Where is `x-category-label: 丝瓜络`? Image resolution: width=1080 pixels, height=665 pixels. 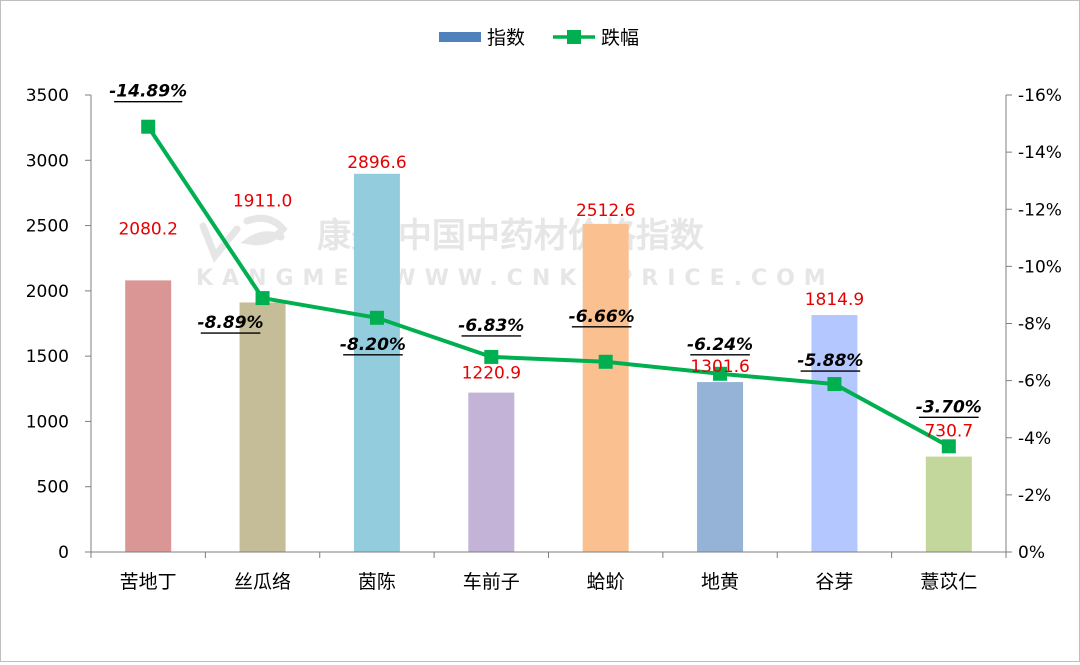 x-category-label: 丝瓜络 is located at coordinates (262, 582).